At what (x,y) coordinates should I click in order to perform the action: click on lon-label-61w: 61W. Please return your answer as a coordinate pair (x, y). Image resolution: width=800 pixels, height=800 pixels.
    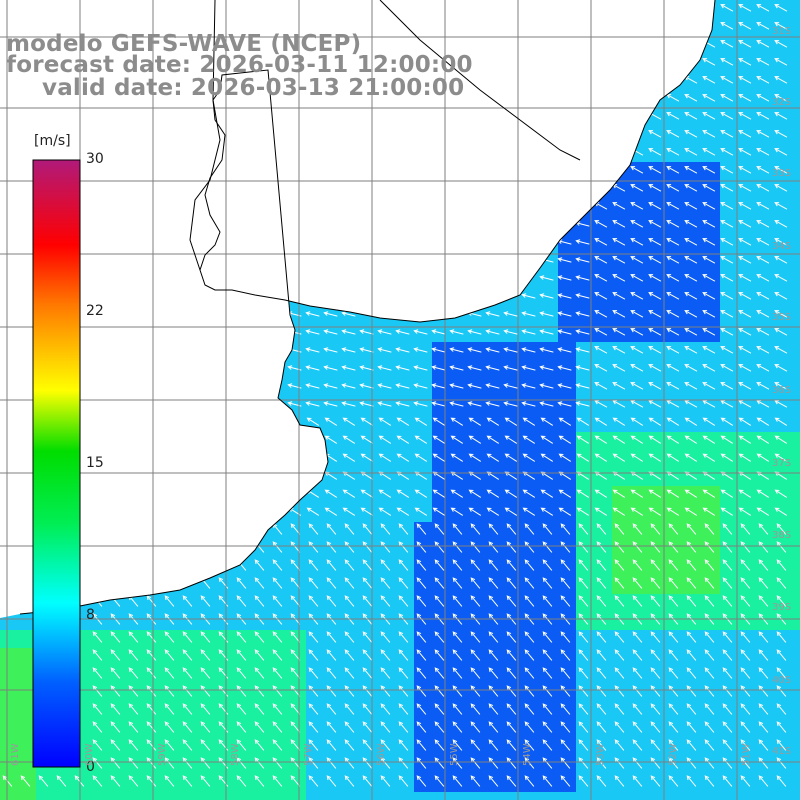
    Looking at the image, I should click on (15, 754).